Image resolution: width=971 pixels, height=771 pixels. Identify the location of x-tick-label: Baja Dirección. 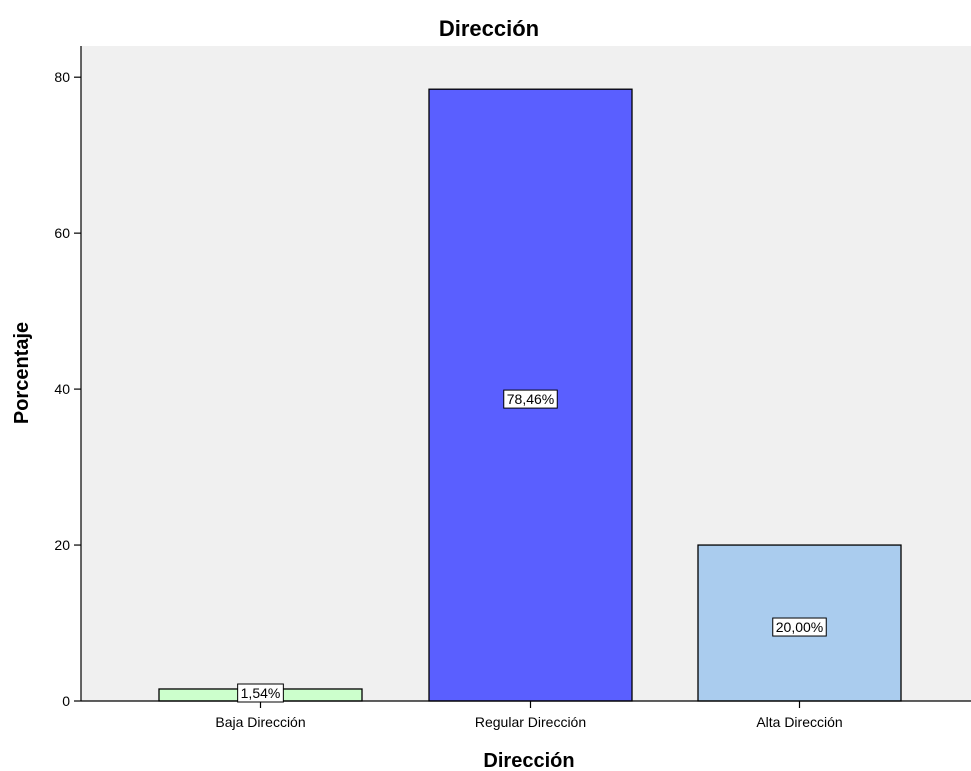
(260, 722).